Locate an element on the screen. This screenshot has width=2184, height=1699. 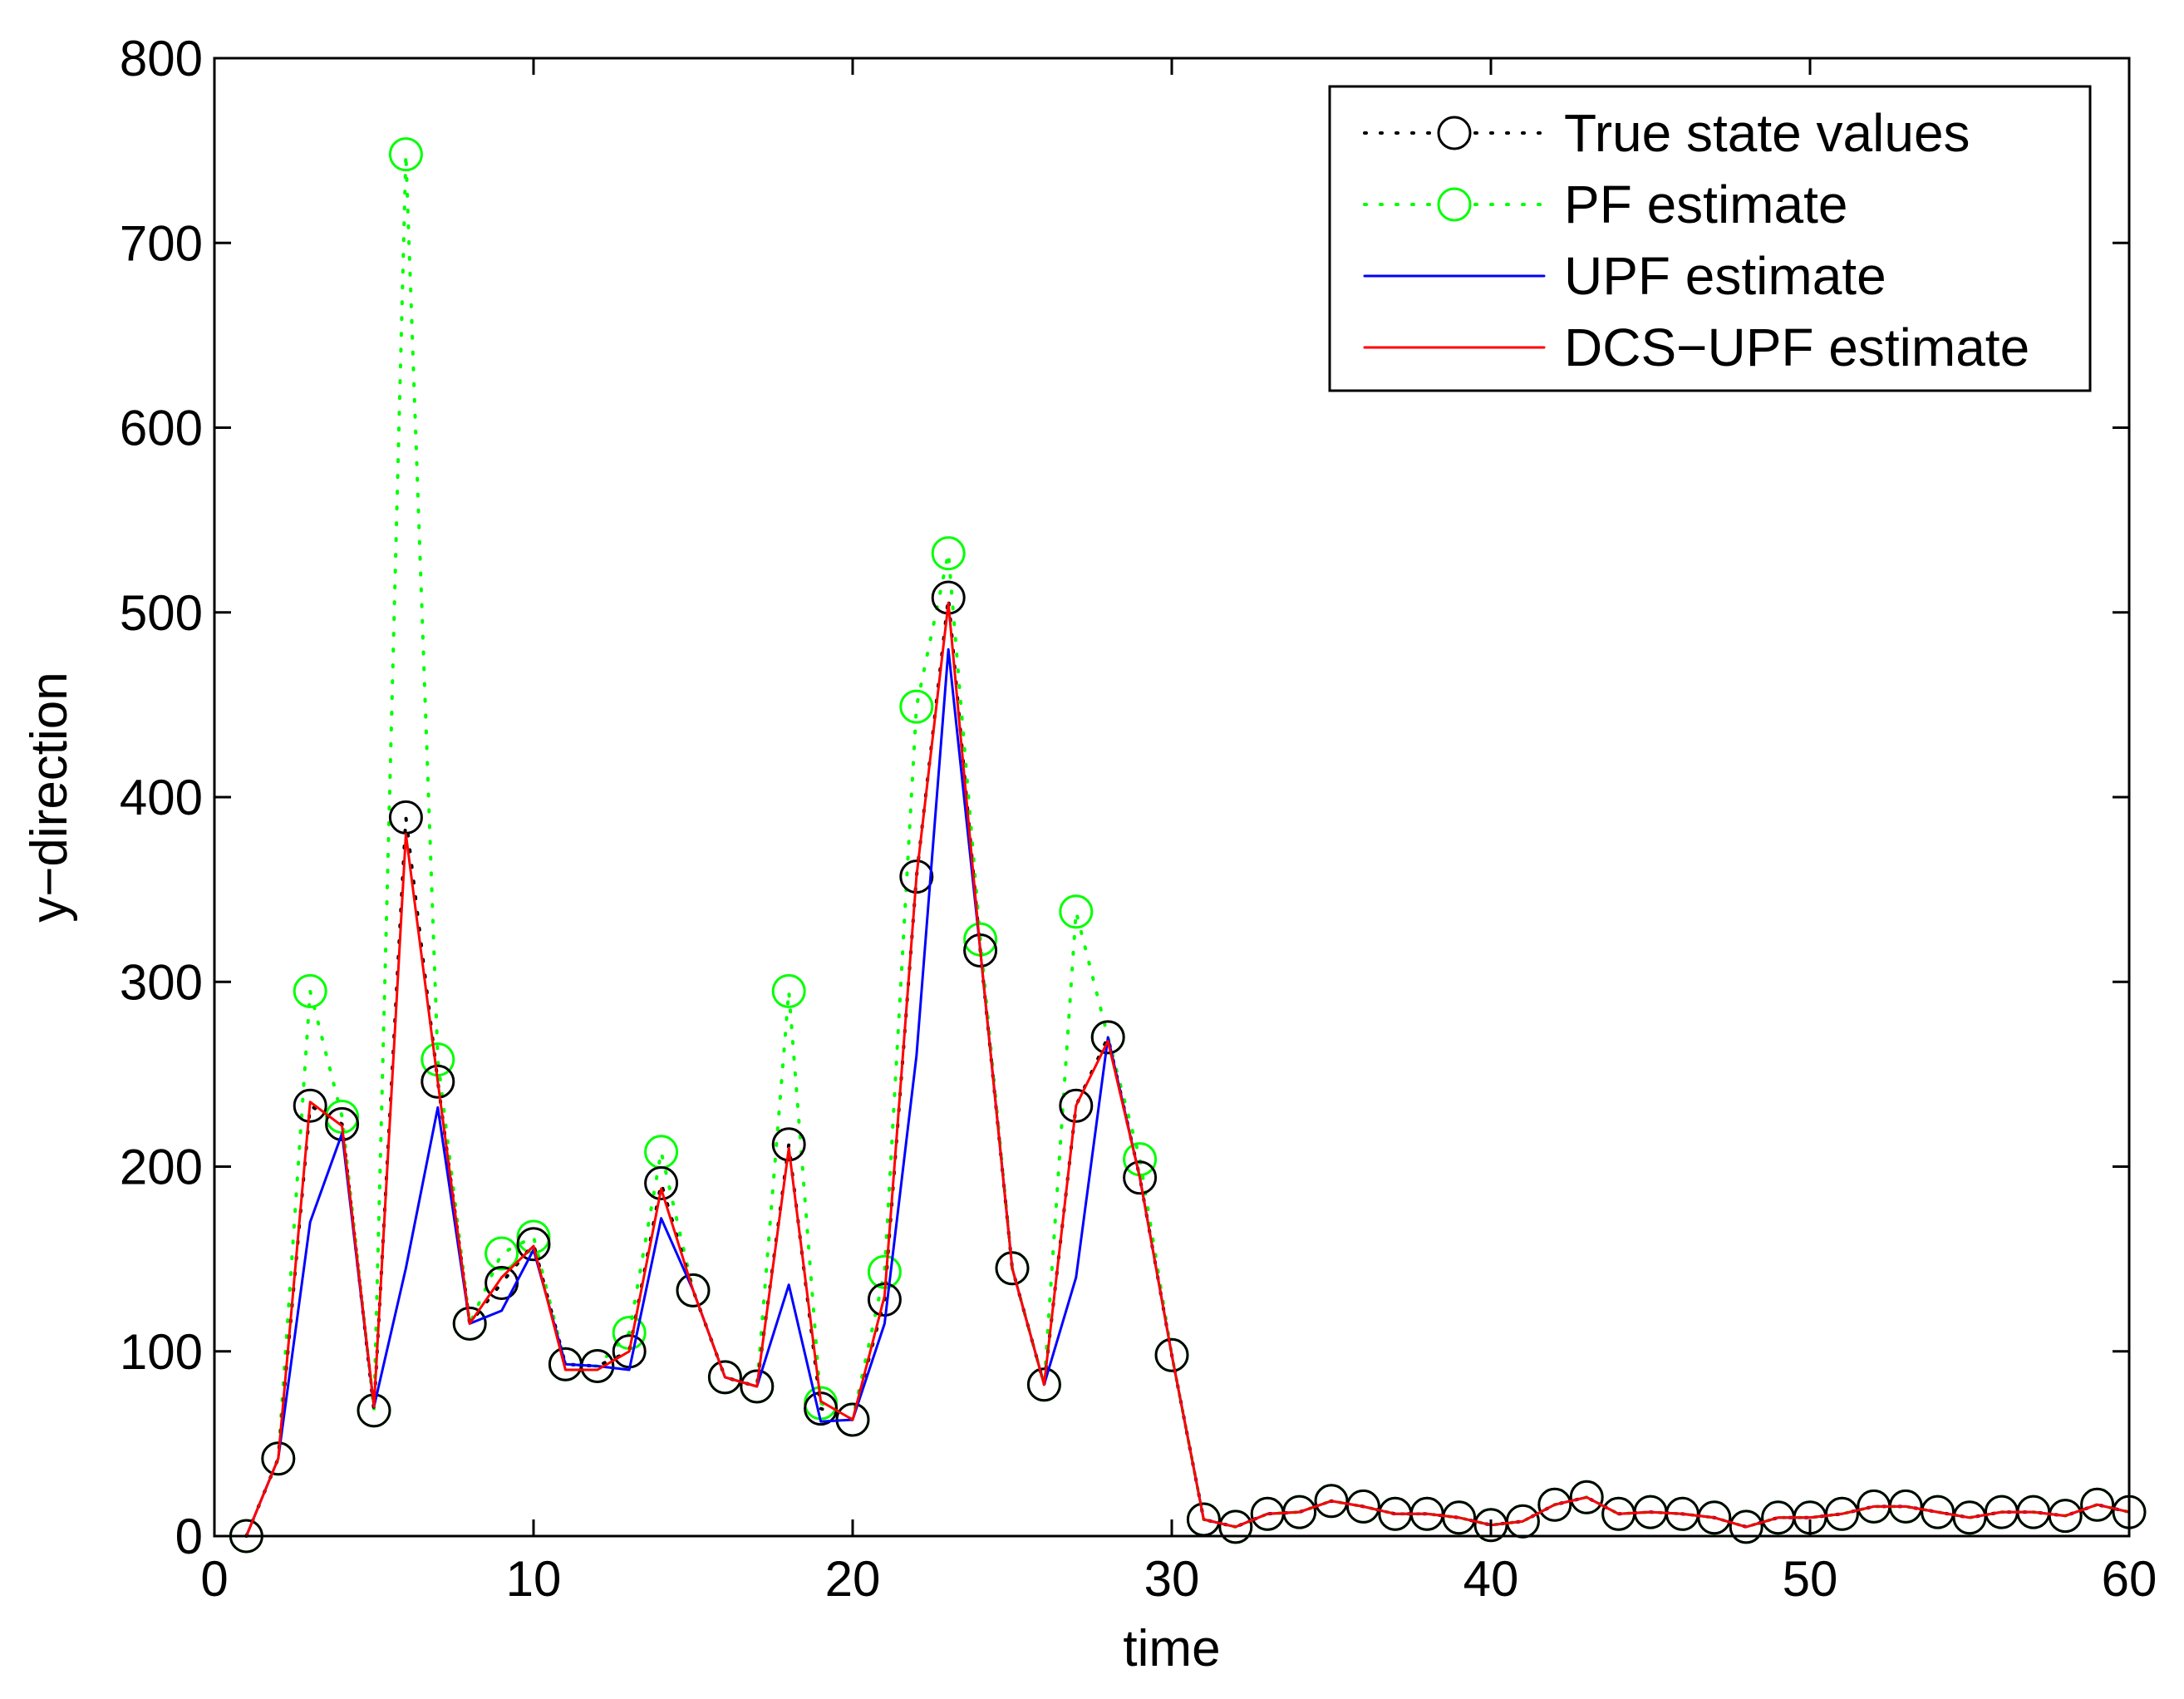
legend-label: UPF estimate is located at coordinates (1725, 276).